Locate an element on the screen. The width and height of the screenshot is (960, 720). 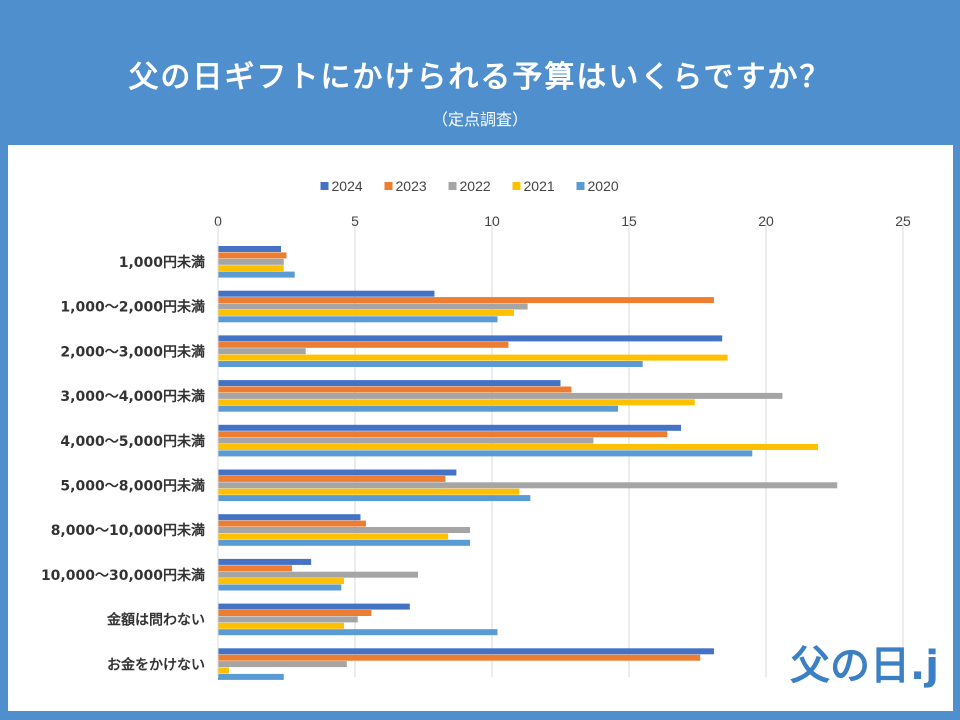
category-label-6: 8,000～10,000円未満 is located at coordinates (128, 530).